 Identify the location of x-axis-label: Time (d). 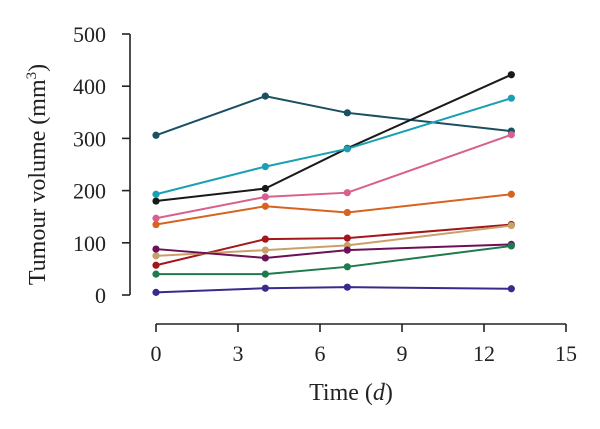
(351, 393).